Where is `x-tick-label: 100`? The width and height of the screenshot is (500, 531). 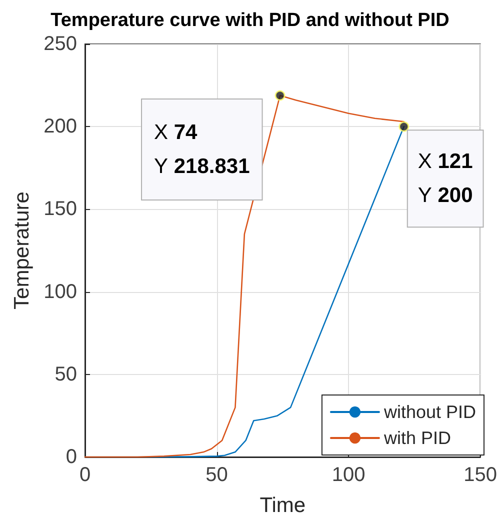 x-tick-label: 100 is located at coordinates (349, 475).